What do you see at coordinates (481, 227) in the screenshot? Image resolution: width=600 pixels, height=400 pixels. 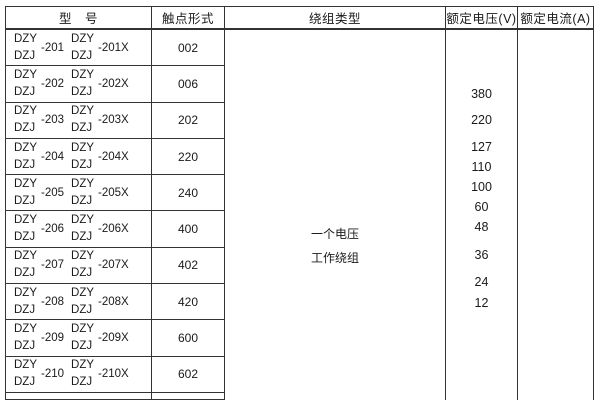 I see `voltage-value: 48` at bounding box center [481, 227].